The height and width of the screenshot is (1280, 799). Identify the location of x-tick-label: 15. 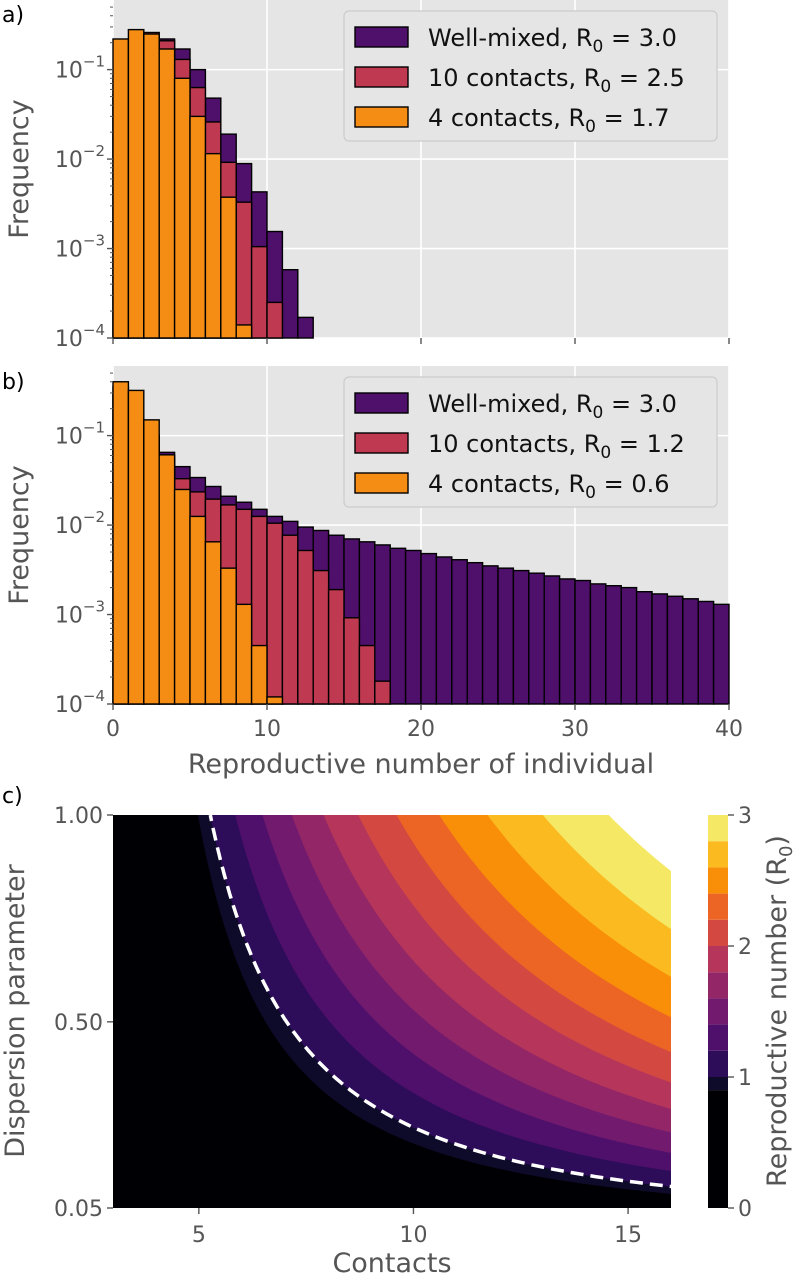
(628, 1235).